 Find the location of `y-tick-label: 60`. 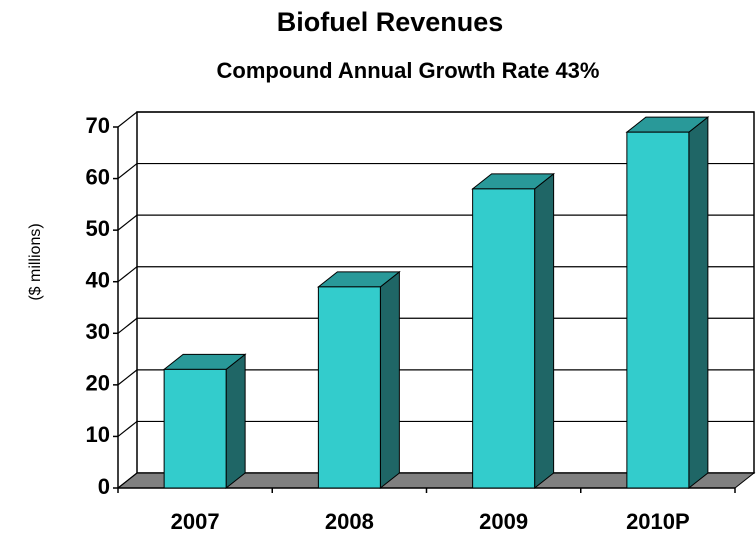

y-tick-label: 60 is located at coordinates (98, 176).